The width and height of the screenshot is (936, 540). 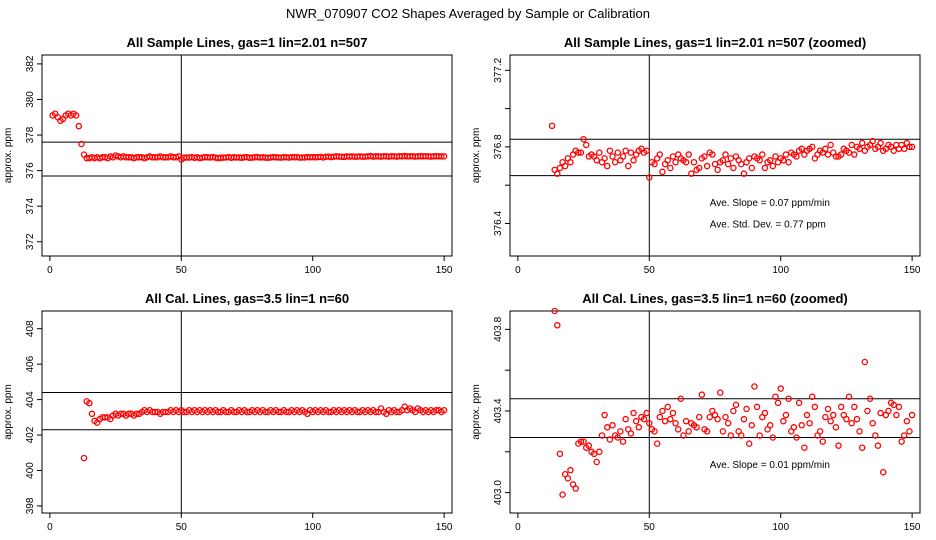 What do you see at coordinates (30, 470) in the screenshot?
I see `y-tick-label: 400` at bounding box center [30, 470].